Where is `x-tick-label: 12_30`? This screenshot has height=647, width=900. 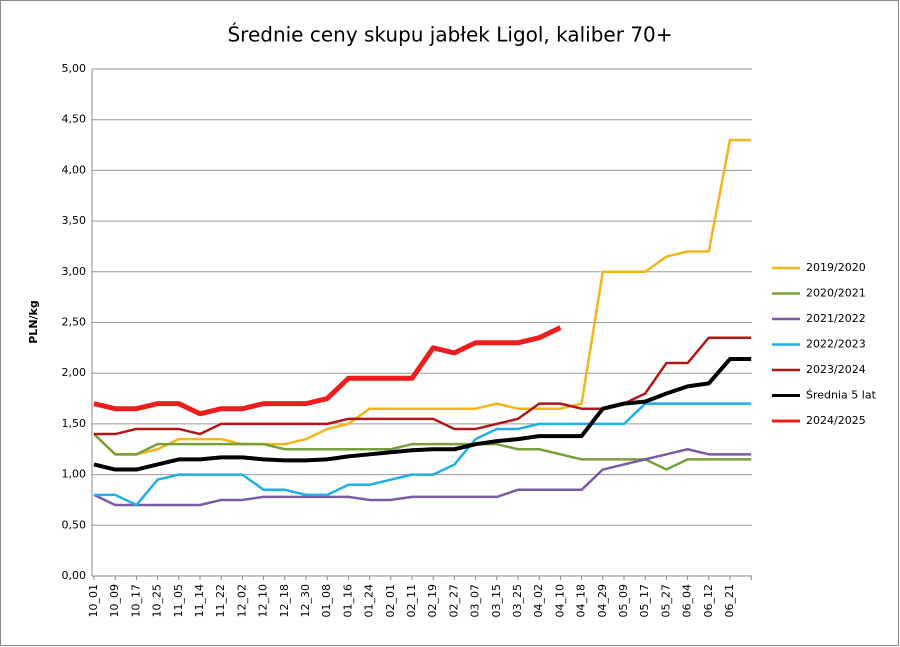
x-tick-label: 12_30 is located at coordinates (305, 601).